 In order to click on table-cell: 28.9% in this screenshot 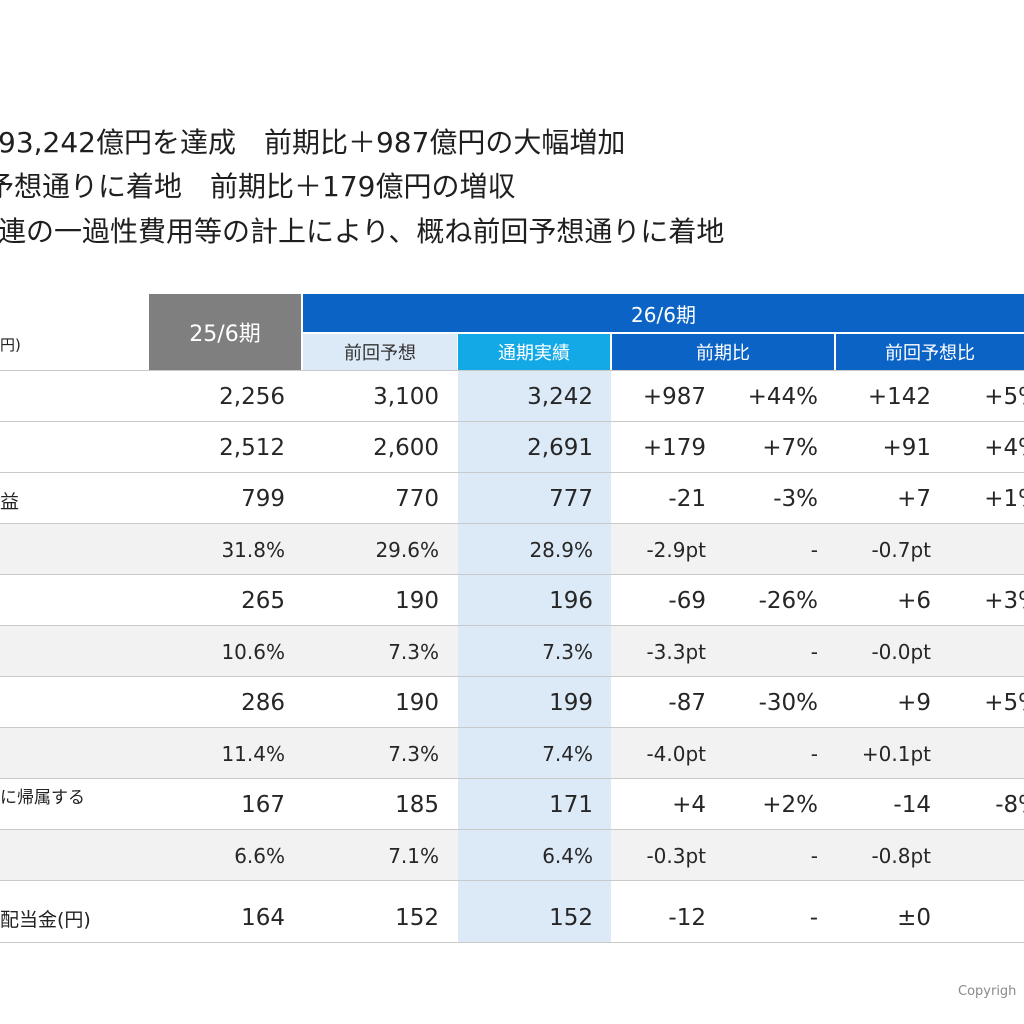, I will do `click(561, 550)`.